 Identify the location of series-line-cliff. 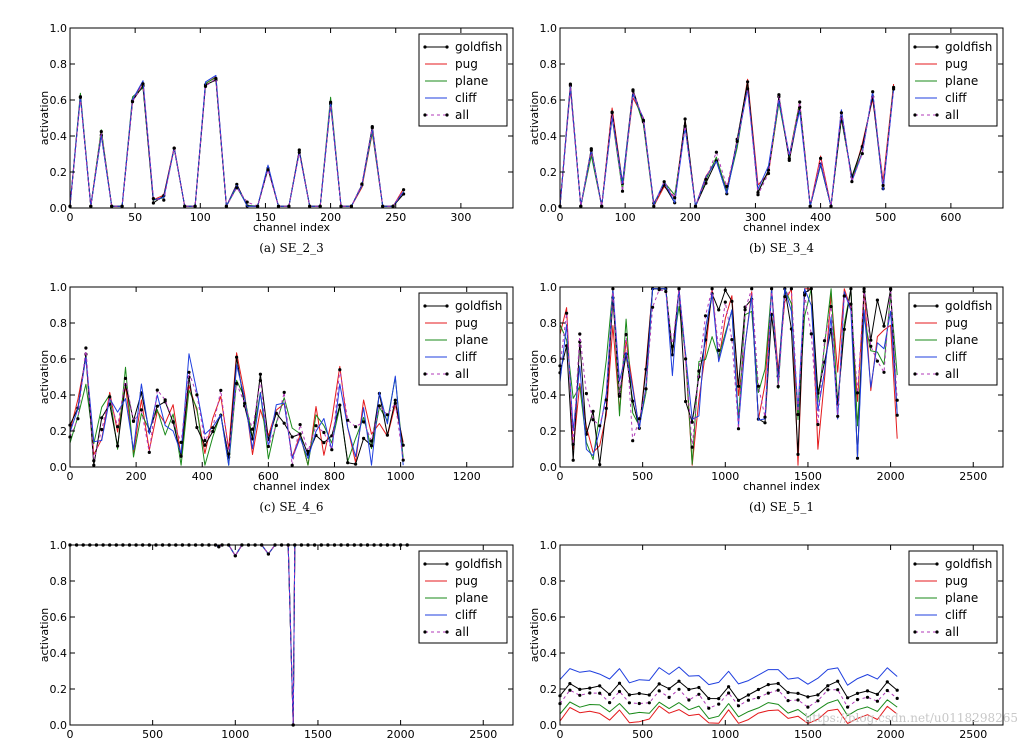
(236, 409).